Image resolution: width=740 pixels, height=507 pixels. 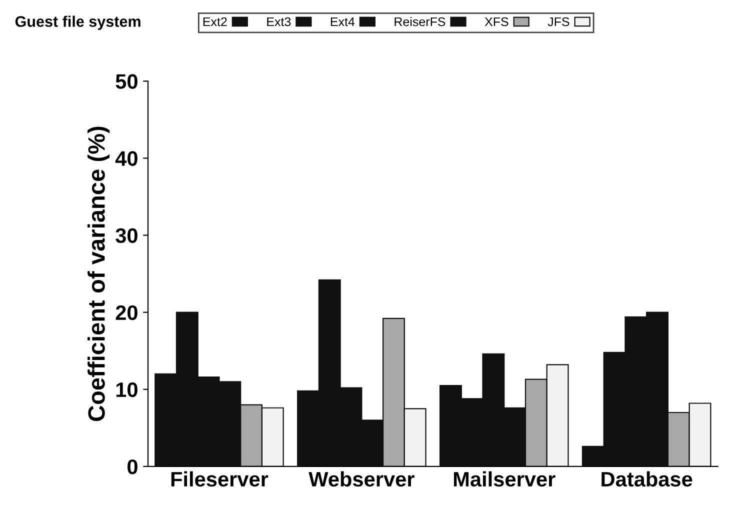 What do you see at coordinates (496, 21) in the screenshot?
I see `legend-label: XFS` at bounding box center [496, 21].